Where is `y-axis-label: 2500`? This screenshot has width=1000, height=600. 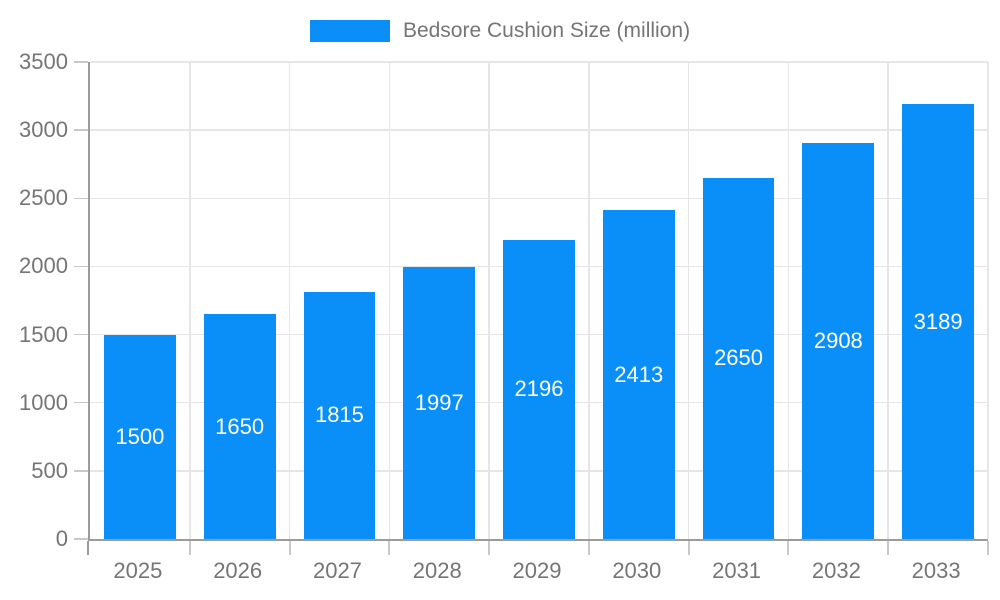
y-axis-label: 2500 is located at coordinates (43, 198).